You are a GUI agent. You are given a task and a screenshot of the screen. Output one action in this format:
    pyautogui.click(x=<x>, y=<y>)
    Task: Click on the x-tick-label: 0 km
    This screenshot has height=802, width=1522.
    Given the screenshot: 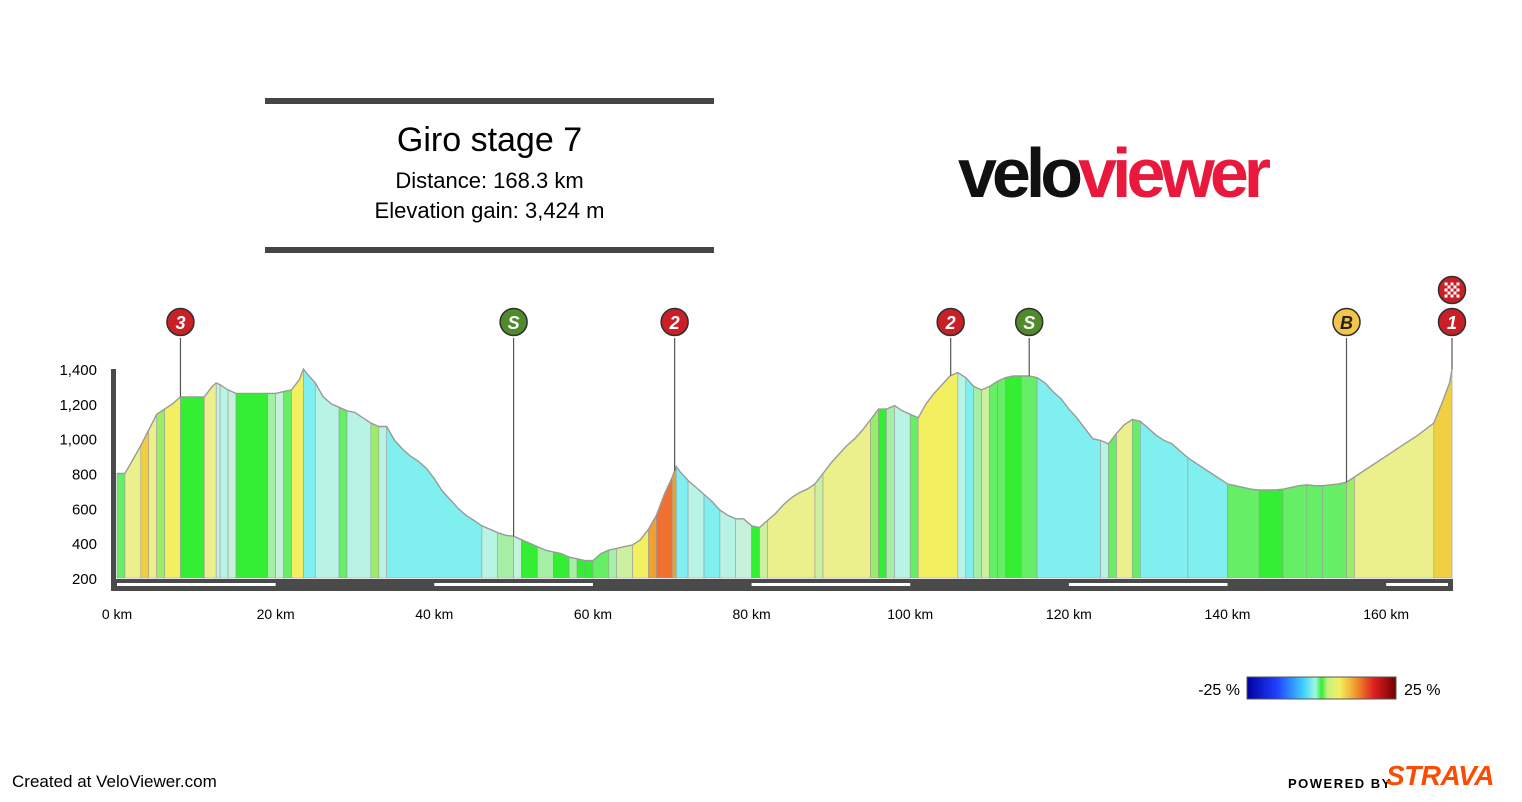 What is the action you would take?
    pyautogui.click(x=117, y=614)
    